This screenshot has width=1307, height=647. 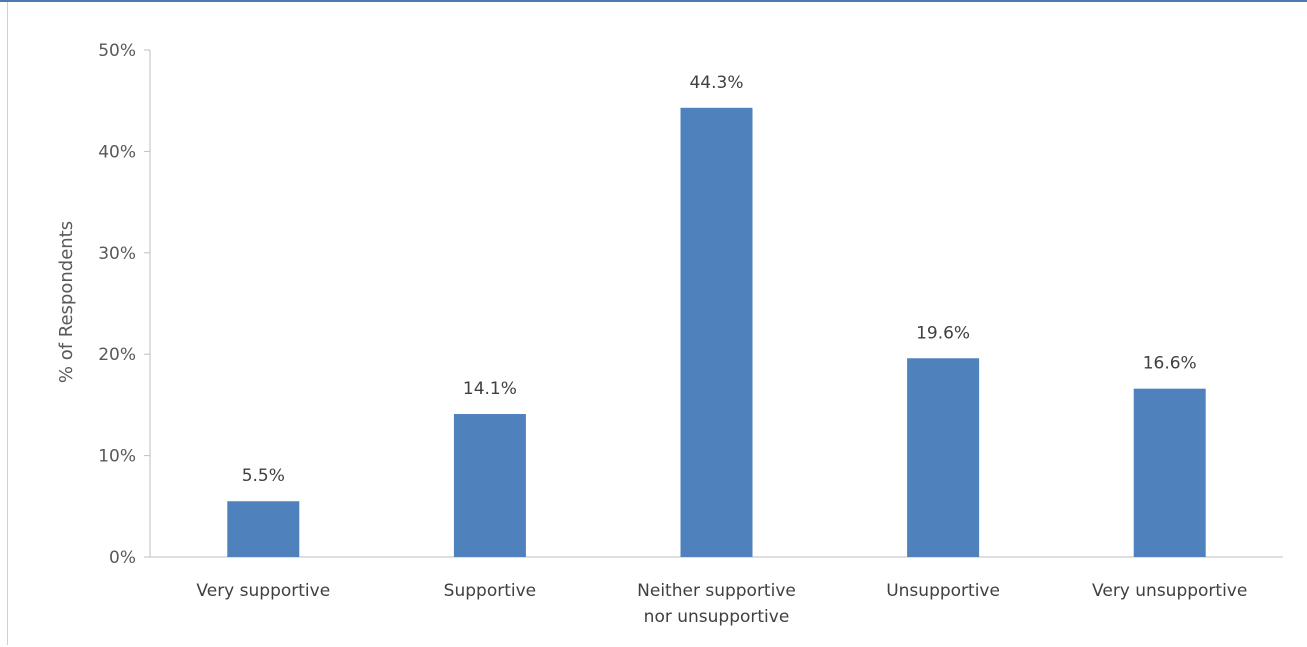 I want to click on data-label: 16.6%, so click(x=1170, y=364).